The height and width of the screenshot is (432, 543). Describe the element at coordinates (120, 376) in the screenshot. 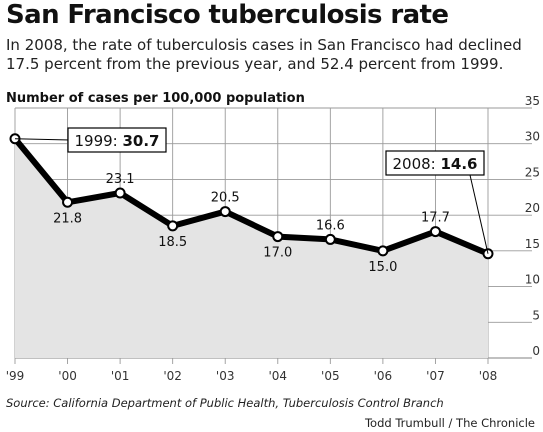

I see `x-tick-label: '01` at that location.